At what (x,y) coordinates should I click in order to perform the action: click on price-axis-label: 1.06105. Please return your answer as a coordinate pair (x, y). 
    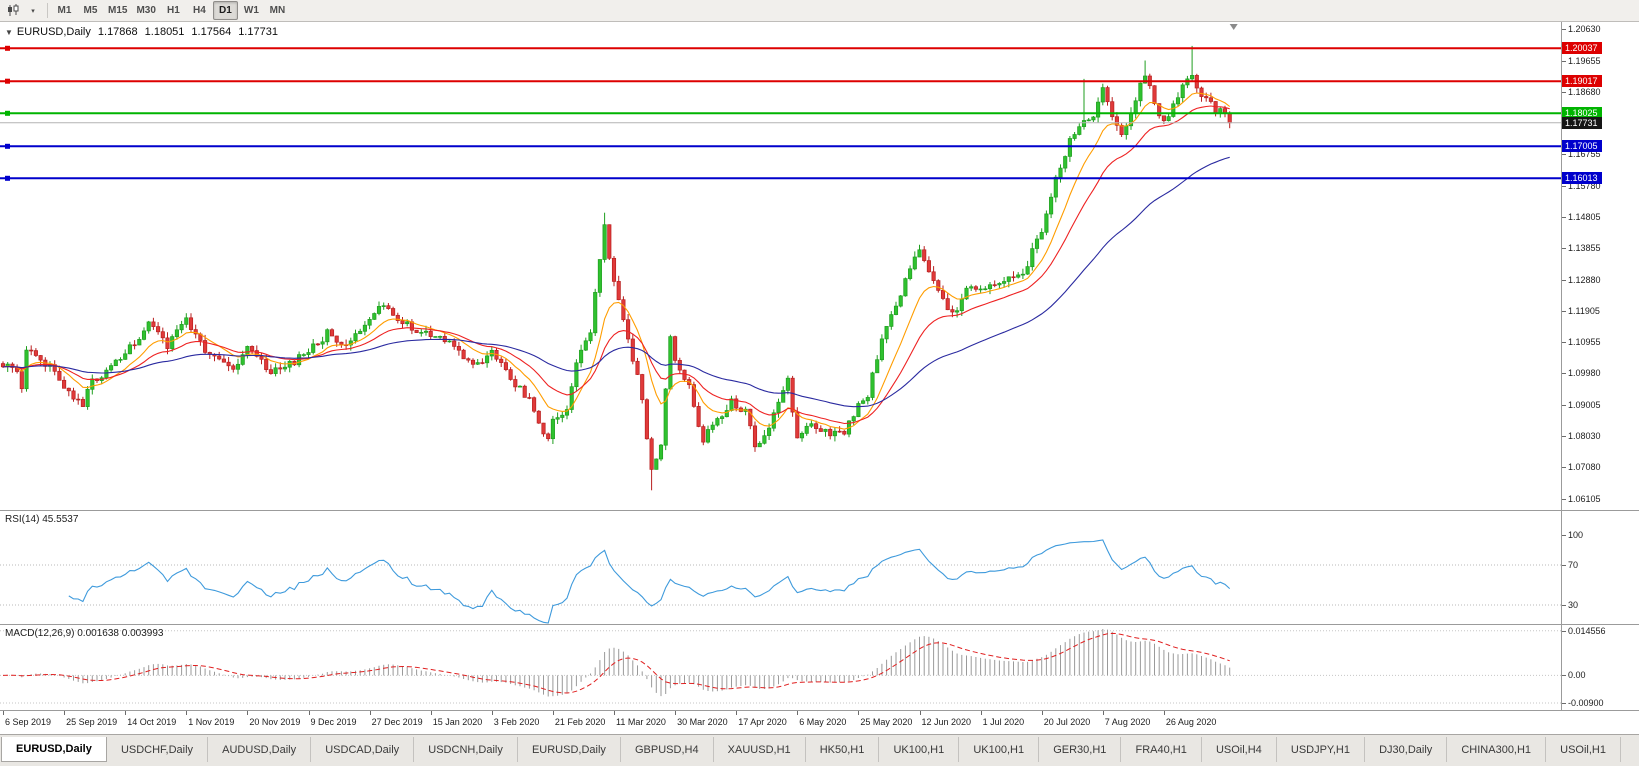
    Looking at the image, I should click on (1584, 498).